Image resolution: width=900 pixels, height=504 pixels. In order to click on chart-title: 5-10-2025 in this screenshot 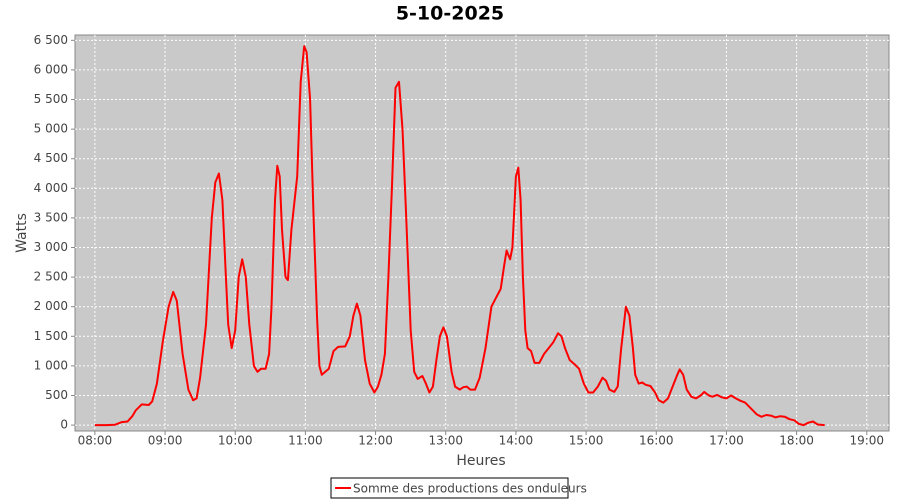, I will do `click(450, 14)`.